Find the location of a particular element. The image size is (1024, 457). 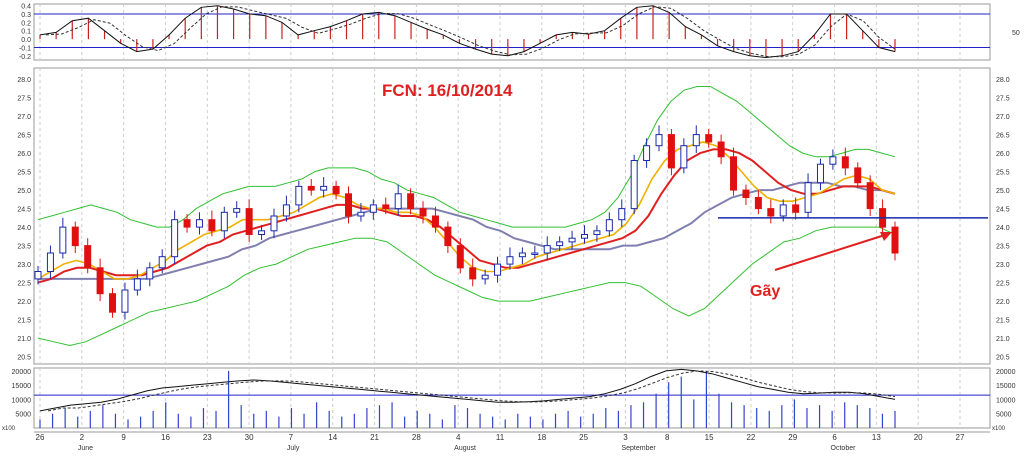

price-tick-label: 23.5 is located at coordinates (24, 247).